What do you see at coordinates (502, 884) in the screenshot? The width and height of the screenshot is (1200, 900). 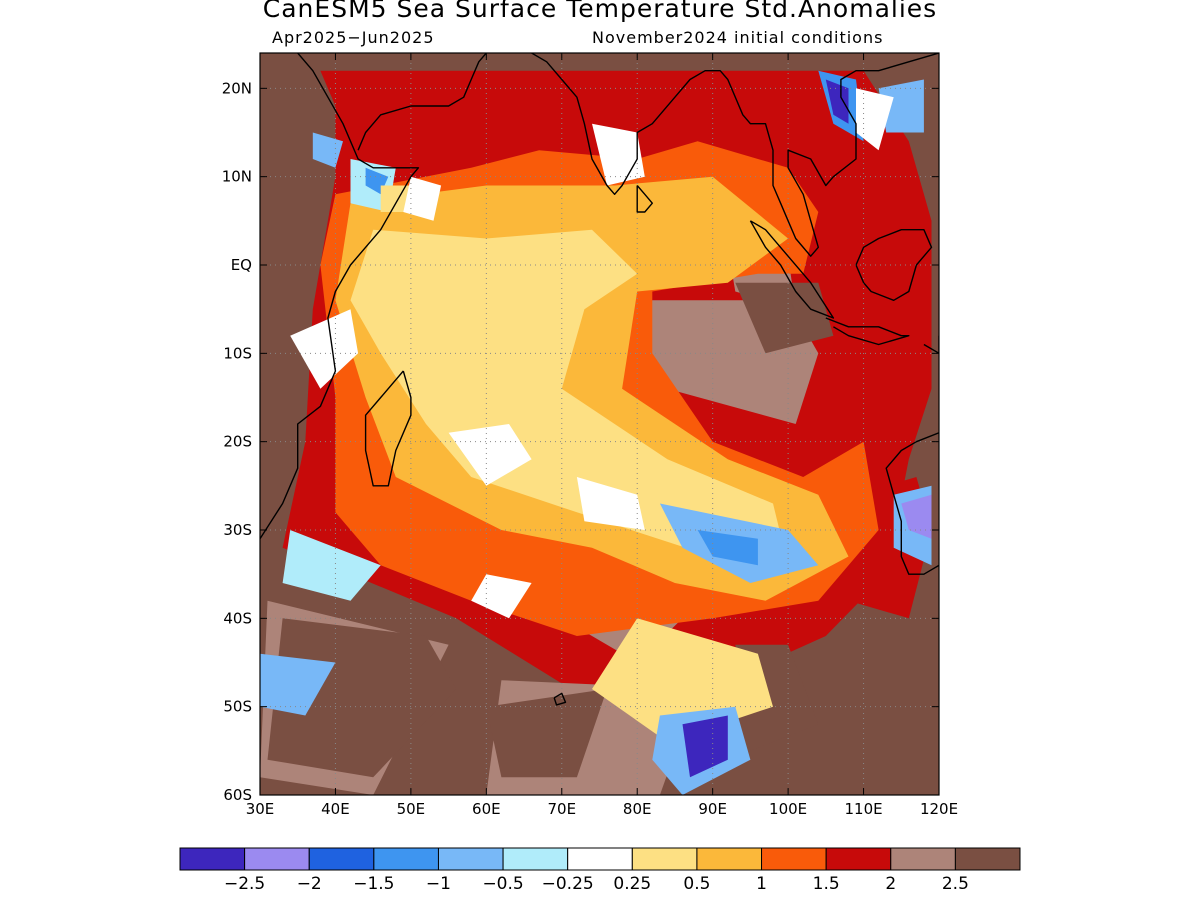 I see `colorbar-label: −0.5` at bounding box center [502, 884].